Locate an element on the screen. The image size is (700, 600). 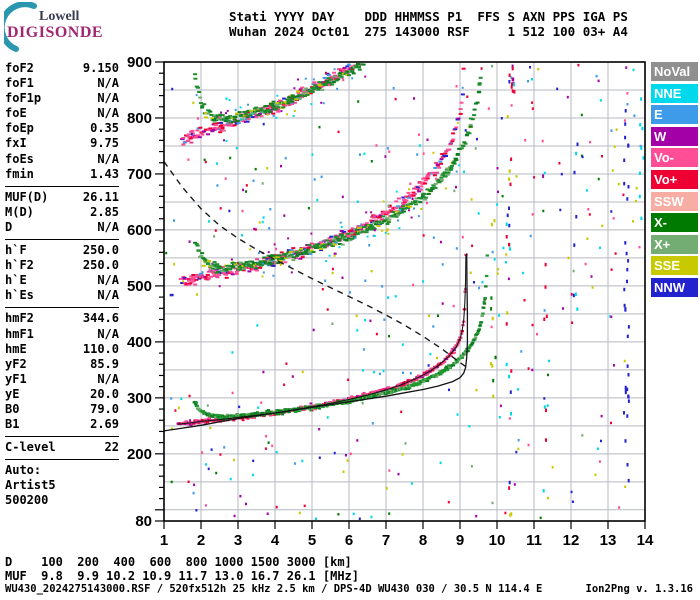
param-row: B1 2.69 is located at coordinates (62, 424).